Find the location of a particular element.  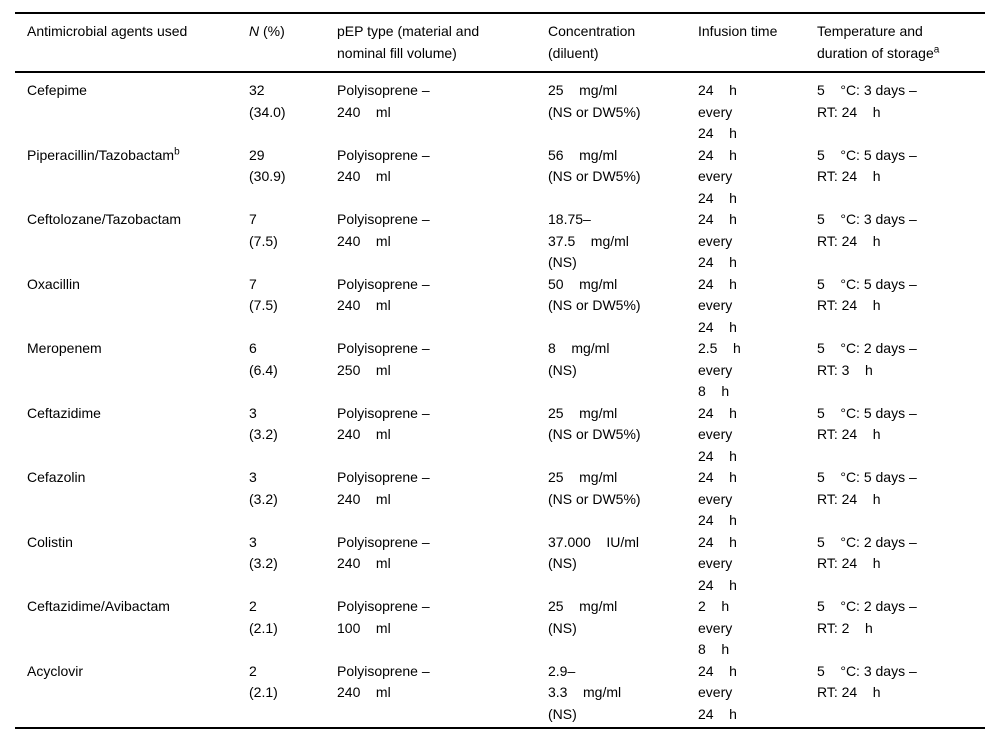

cell-concentration: 56 mg/ml (NS or DW5%) is located at coordinates (594, 165).